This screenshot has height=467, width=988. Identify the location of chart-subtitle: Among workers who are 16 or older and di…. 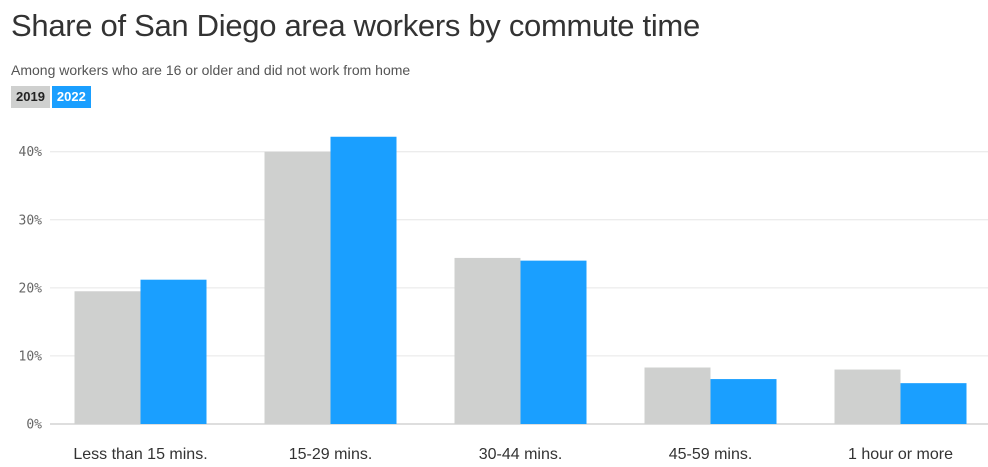
(211, 70).